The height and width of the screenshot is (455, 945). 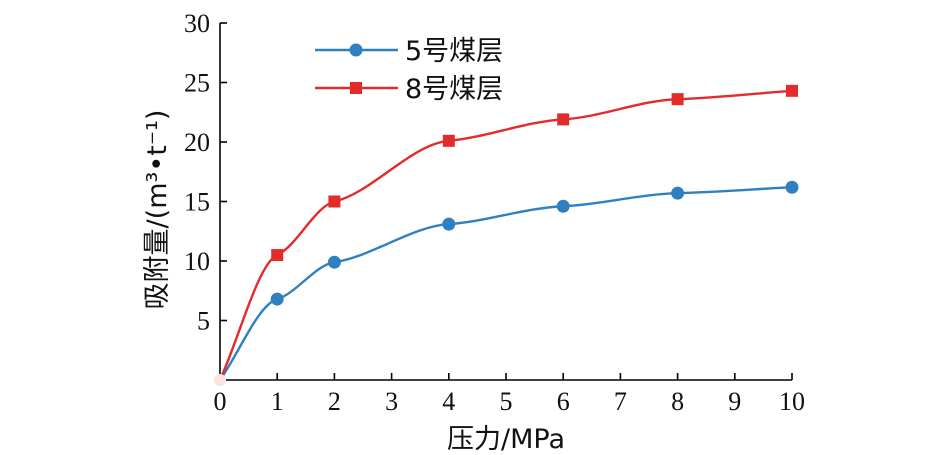 I want to click on y-tick-label: 10, so click(x=197, y=261).